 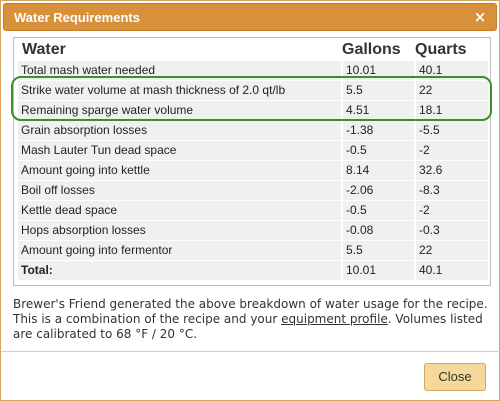 I want to click on row-label: Mash Lauter Tun dead space, so click(x=180, y=149).